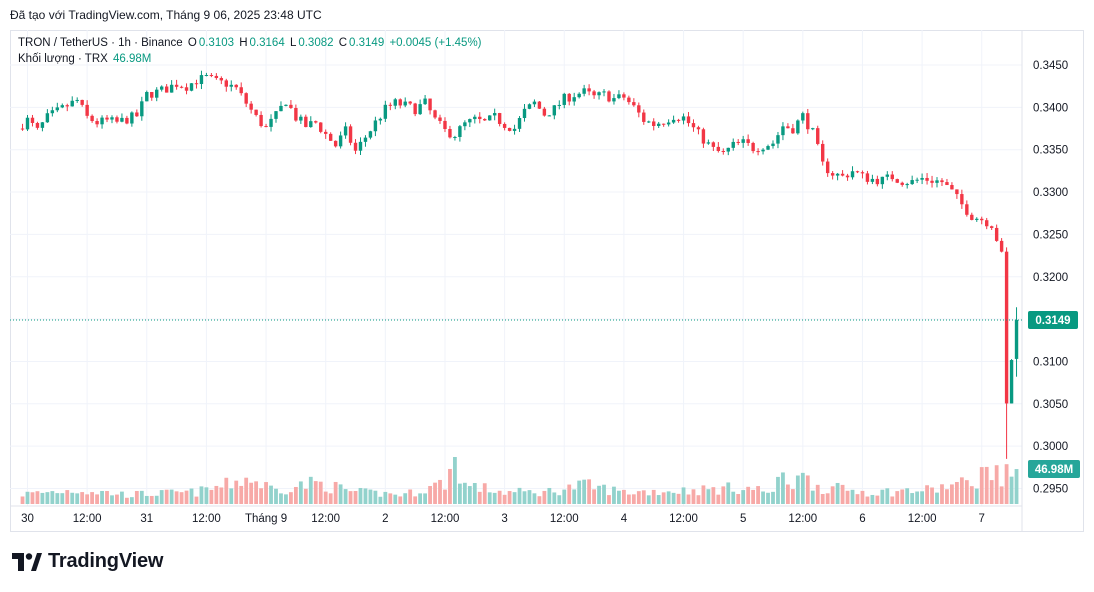  I want to click on legend-open-label: O, so click(192, 43).